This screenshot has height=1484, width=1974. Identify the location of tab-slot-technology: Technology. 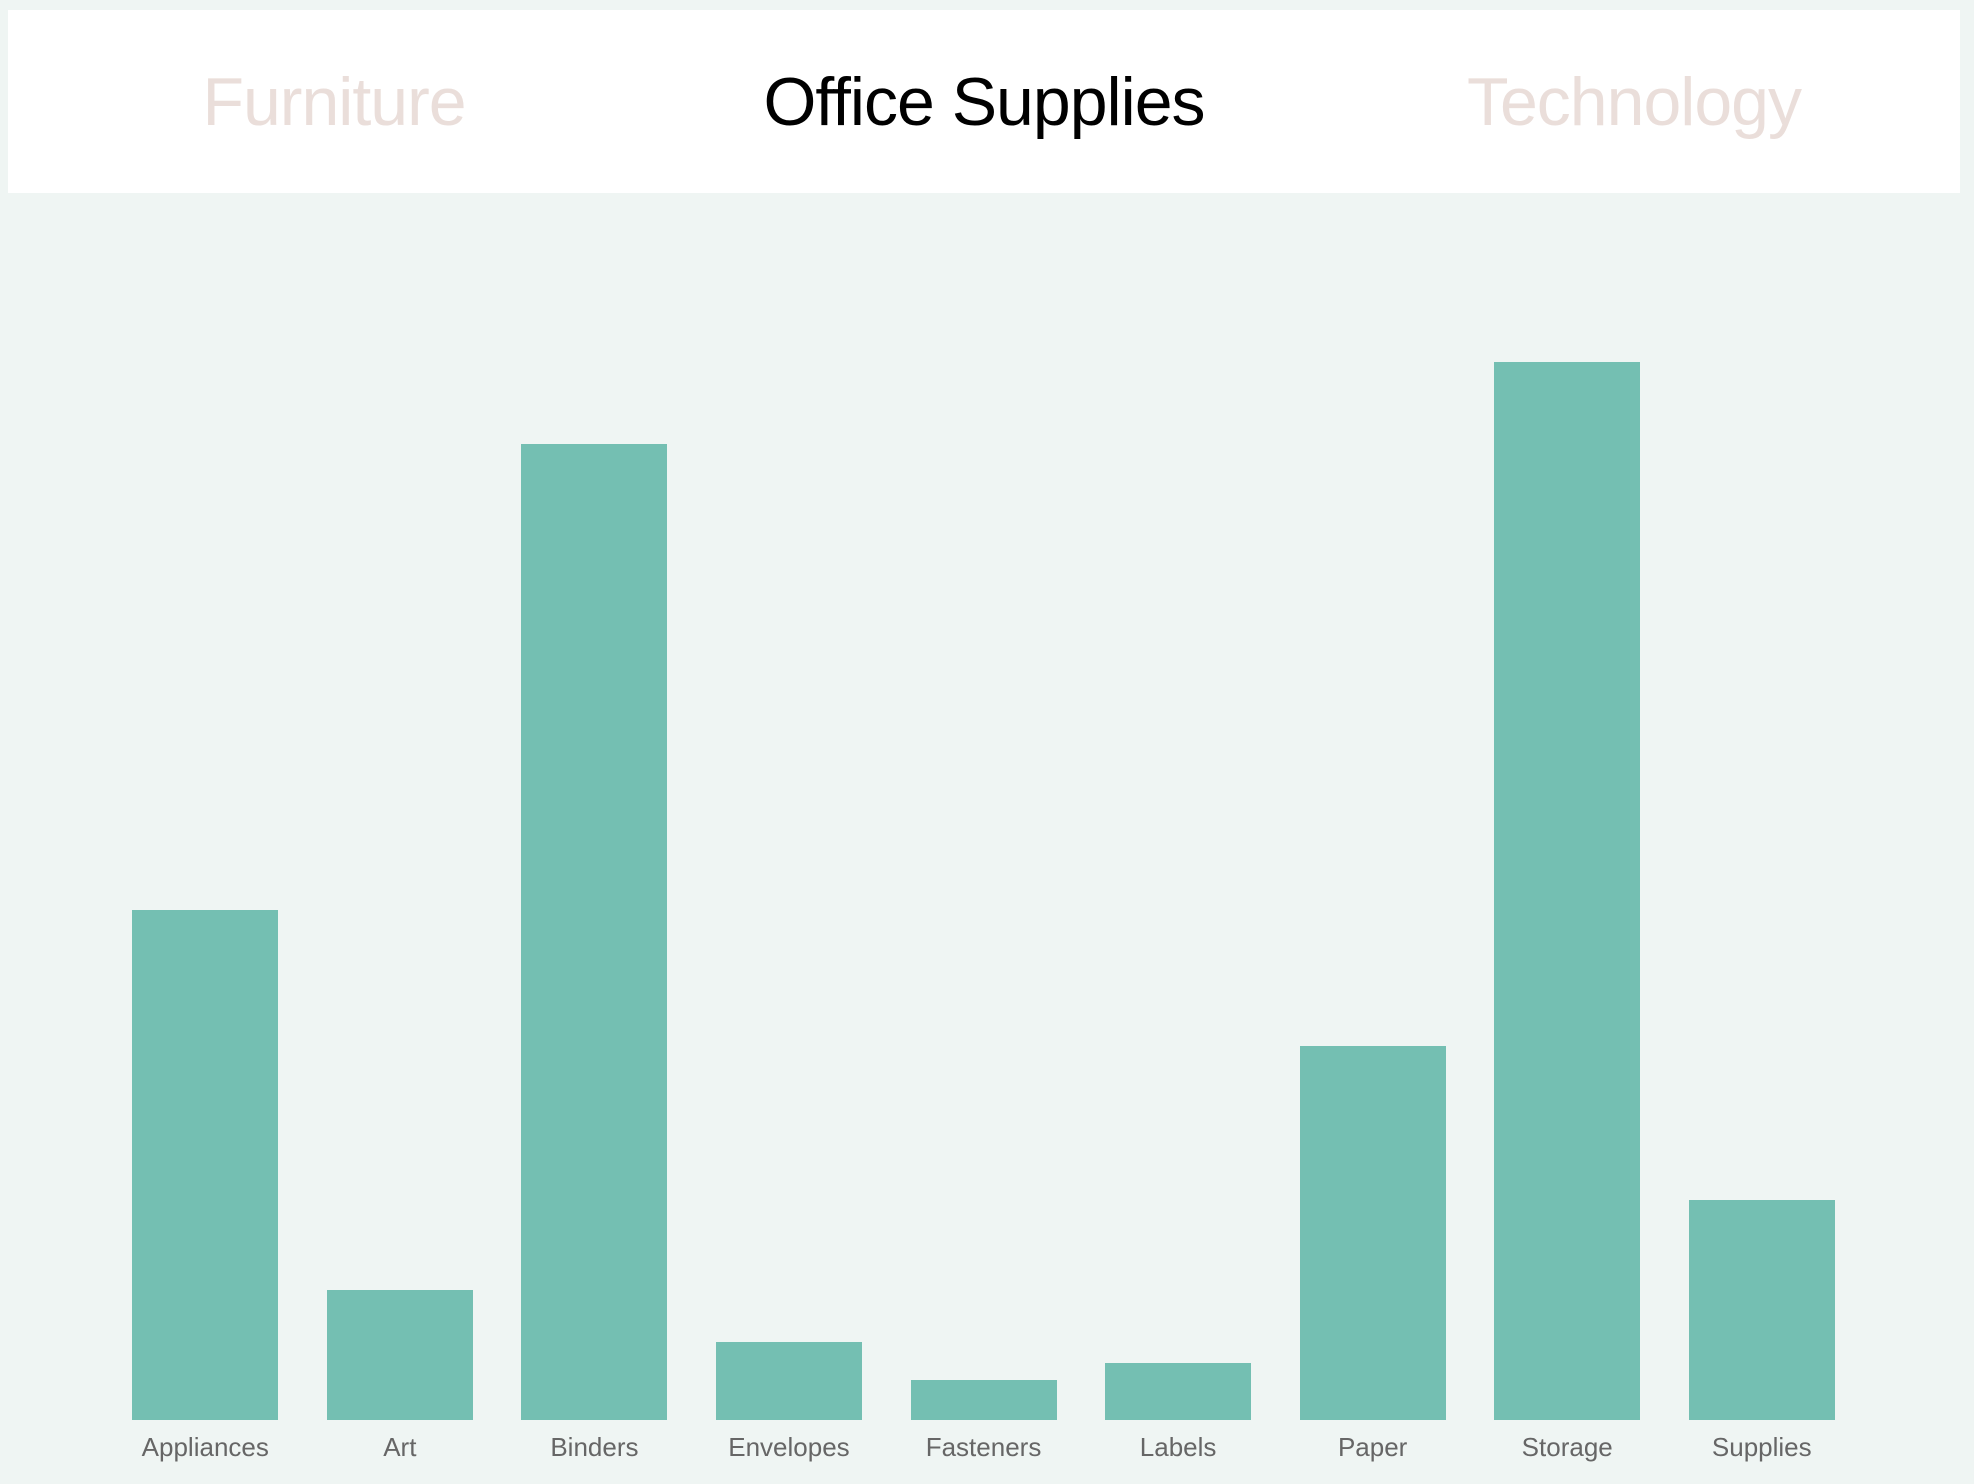
(1634, 102).